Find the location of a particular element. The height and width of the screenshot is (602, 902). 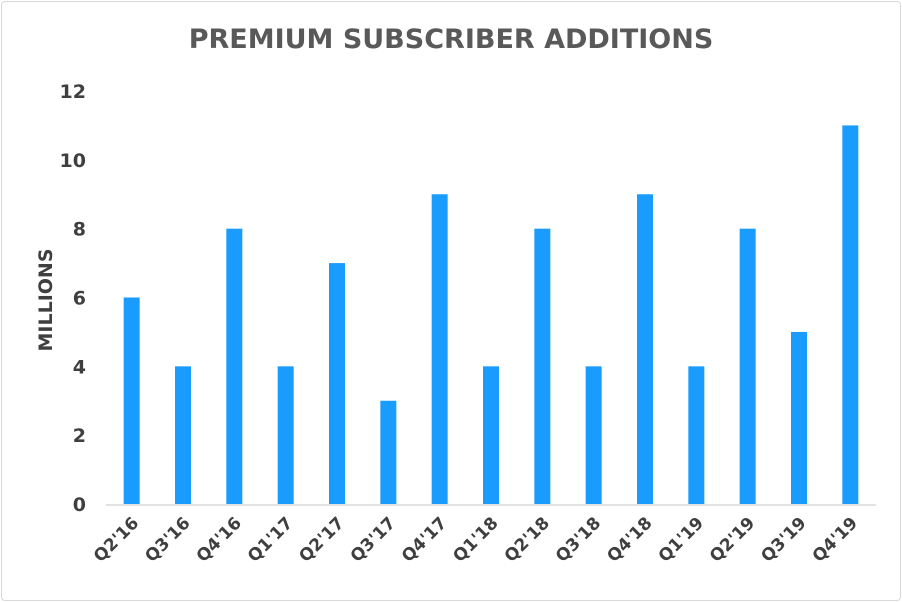

x-tick-label: Q2'19 is located at coordinates (732, 539).